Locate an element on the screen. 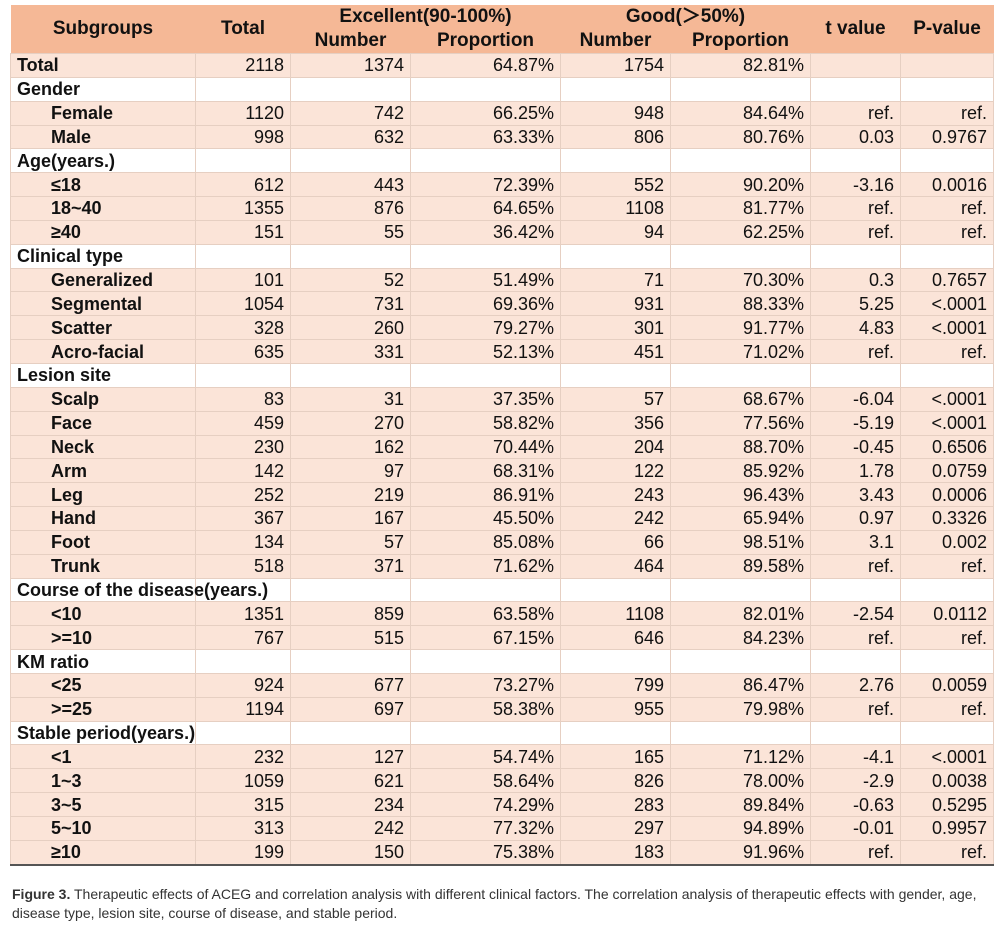  cell: 677 is located at coordinates (350, 685).